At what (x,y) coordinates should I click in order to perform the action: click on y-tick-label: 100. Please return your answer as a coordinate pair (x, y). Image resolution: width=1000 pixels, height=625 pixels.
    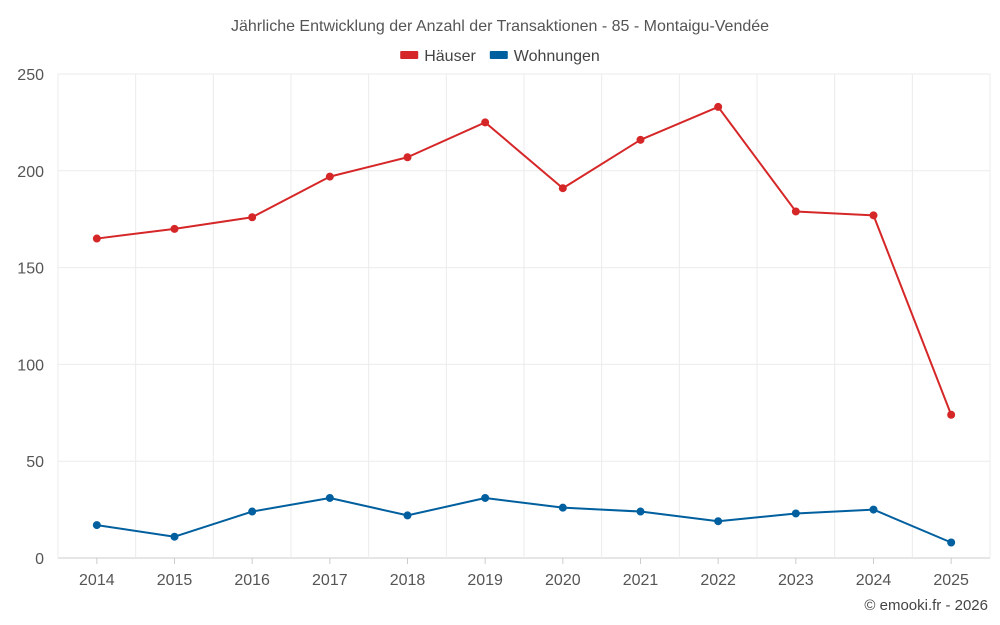
    Looking at the image, I should click on (30, 365).